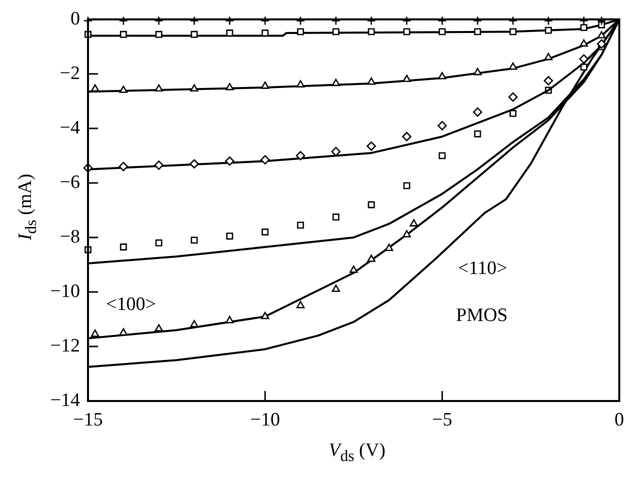  What do you see at coordinates (70, 182) in the screenshot?
I see `y-tick-label: −6` at bounding box center [70, 182].